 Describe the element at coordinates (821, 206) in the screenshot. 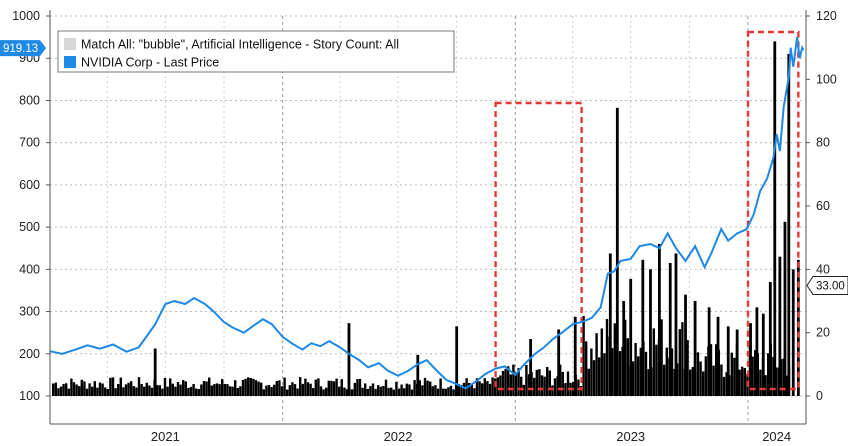

I see `right-axis-ticks: 120 100 80 60 40 20 0` at that location.